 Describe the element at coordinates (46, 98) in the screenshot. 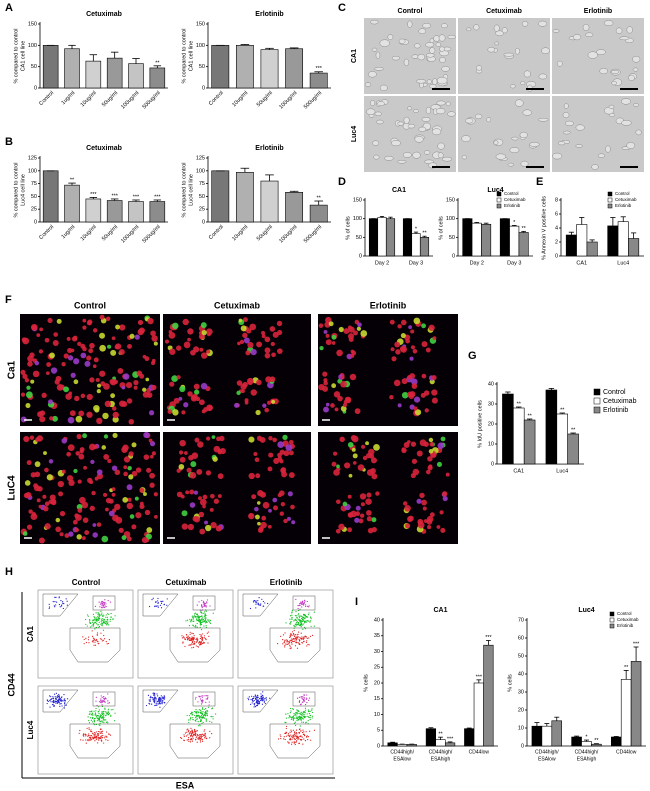

I see `x-tick-label: Control` at that location.